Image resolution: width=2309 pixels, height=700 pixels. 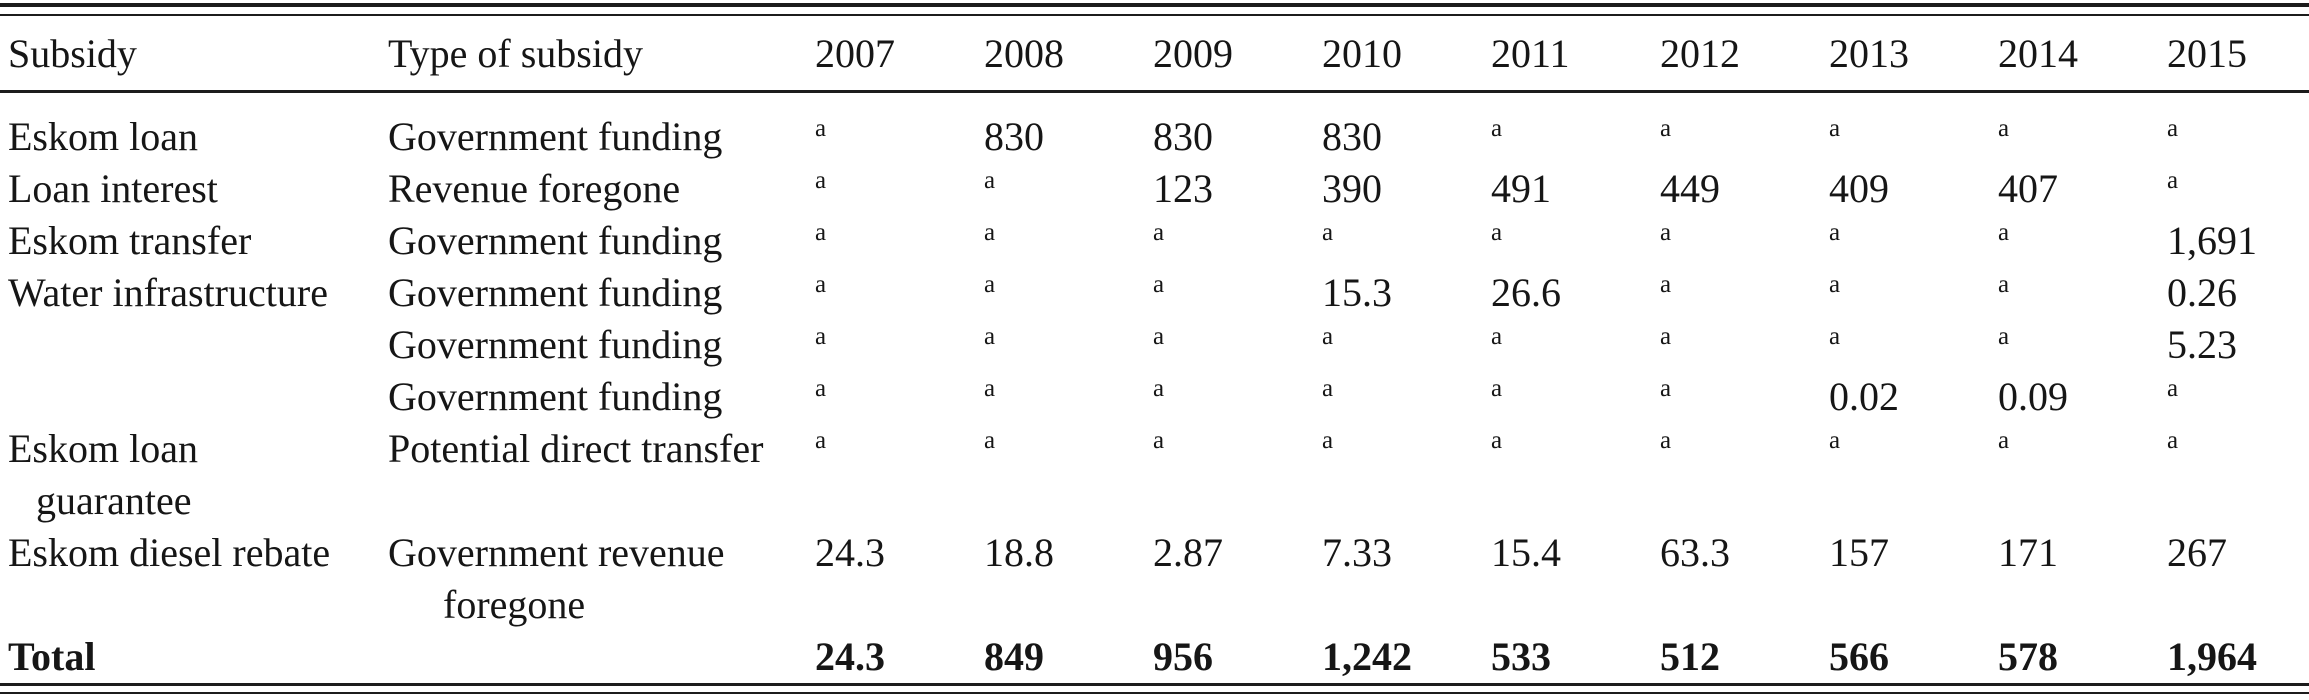 I want to click on value-cell: 5.23, so click(x=2202, y=344).